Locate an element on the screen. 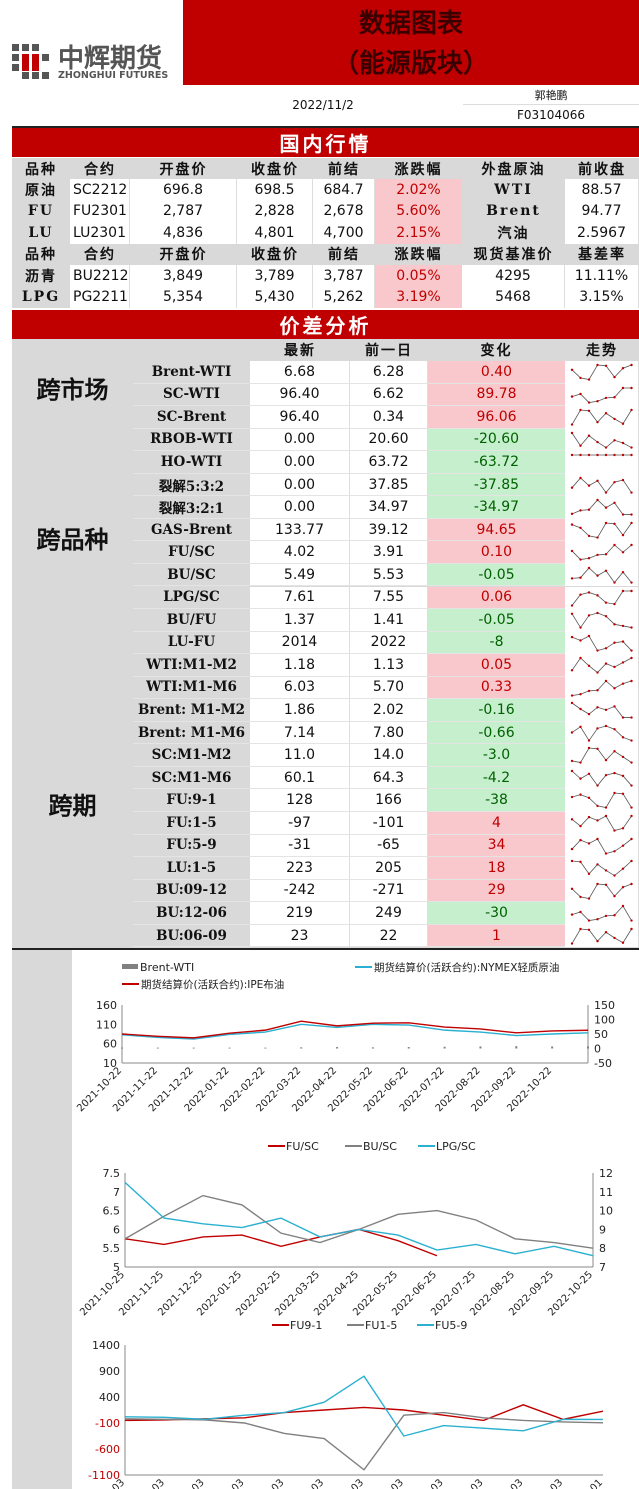 The width and height of the screenshot is (639, 1489). variety-header: 品种 is located at coordinates (41, 169).